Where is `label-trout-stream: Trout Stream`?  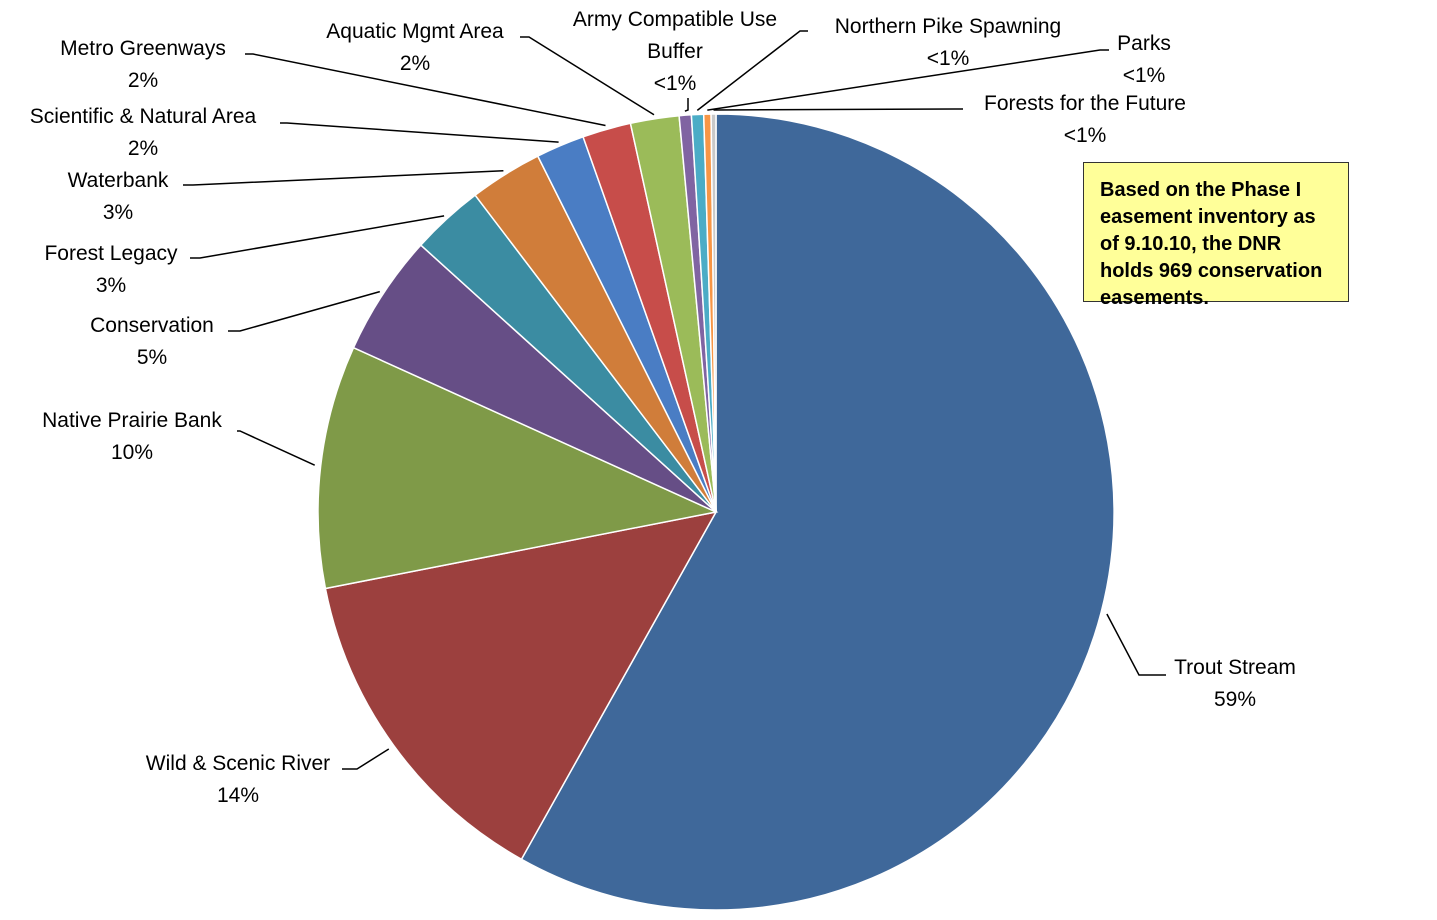 label-trout-stream: Trout Stream is located at coordinates (1235, 667).